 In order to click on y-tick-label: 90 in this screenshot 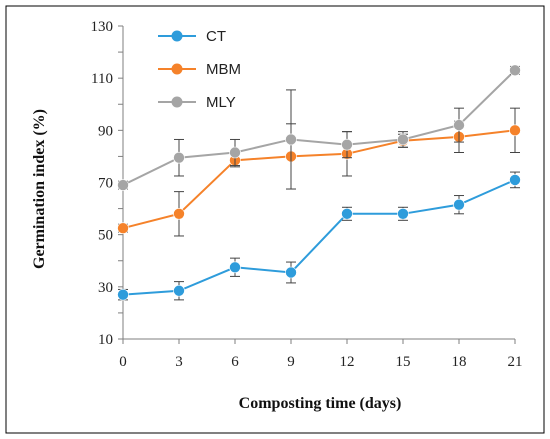, I will do `click(105, 131)`.